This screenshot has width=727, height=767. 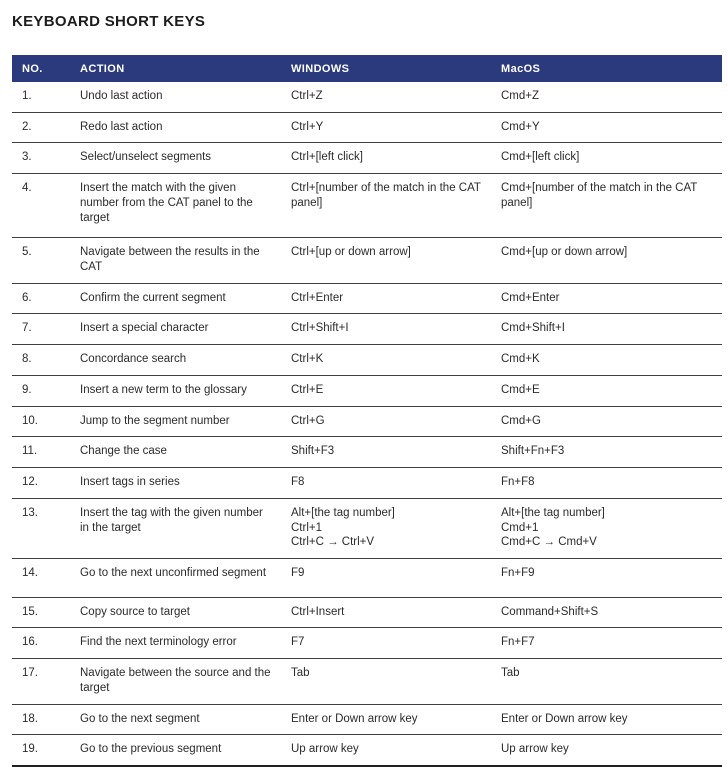 What do you see at coordinates (41, 299) in the screenshot?
I see `cell-no: 6.` at bounding box center [41, 299].